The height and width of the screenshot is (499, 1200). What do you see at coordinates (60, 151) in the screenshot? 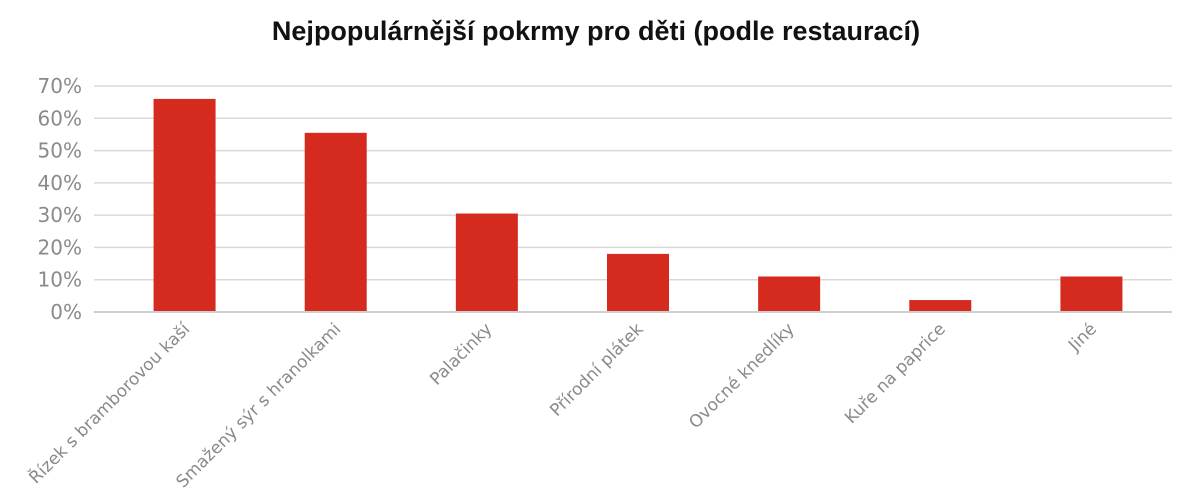
I see `y-tick-label: 50%` at bounding box center [60, 151].